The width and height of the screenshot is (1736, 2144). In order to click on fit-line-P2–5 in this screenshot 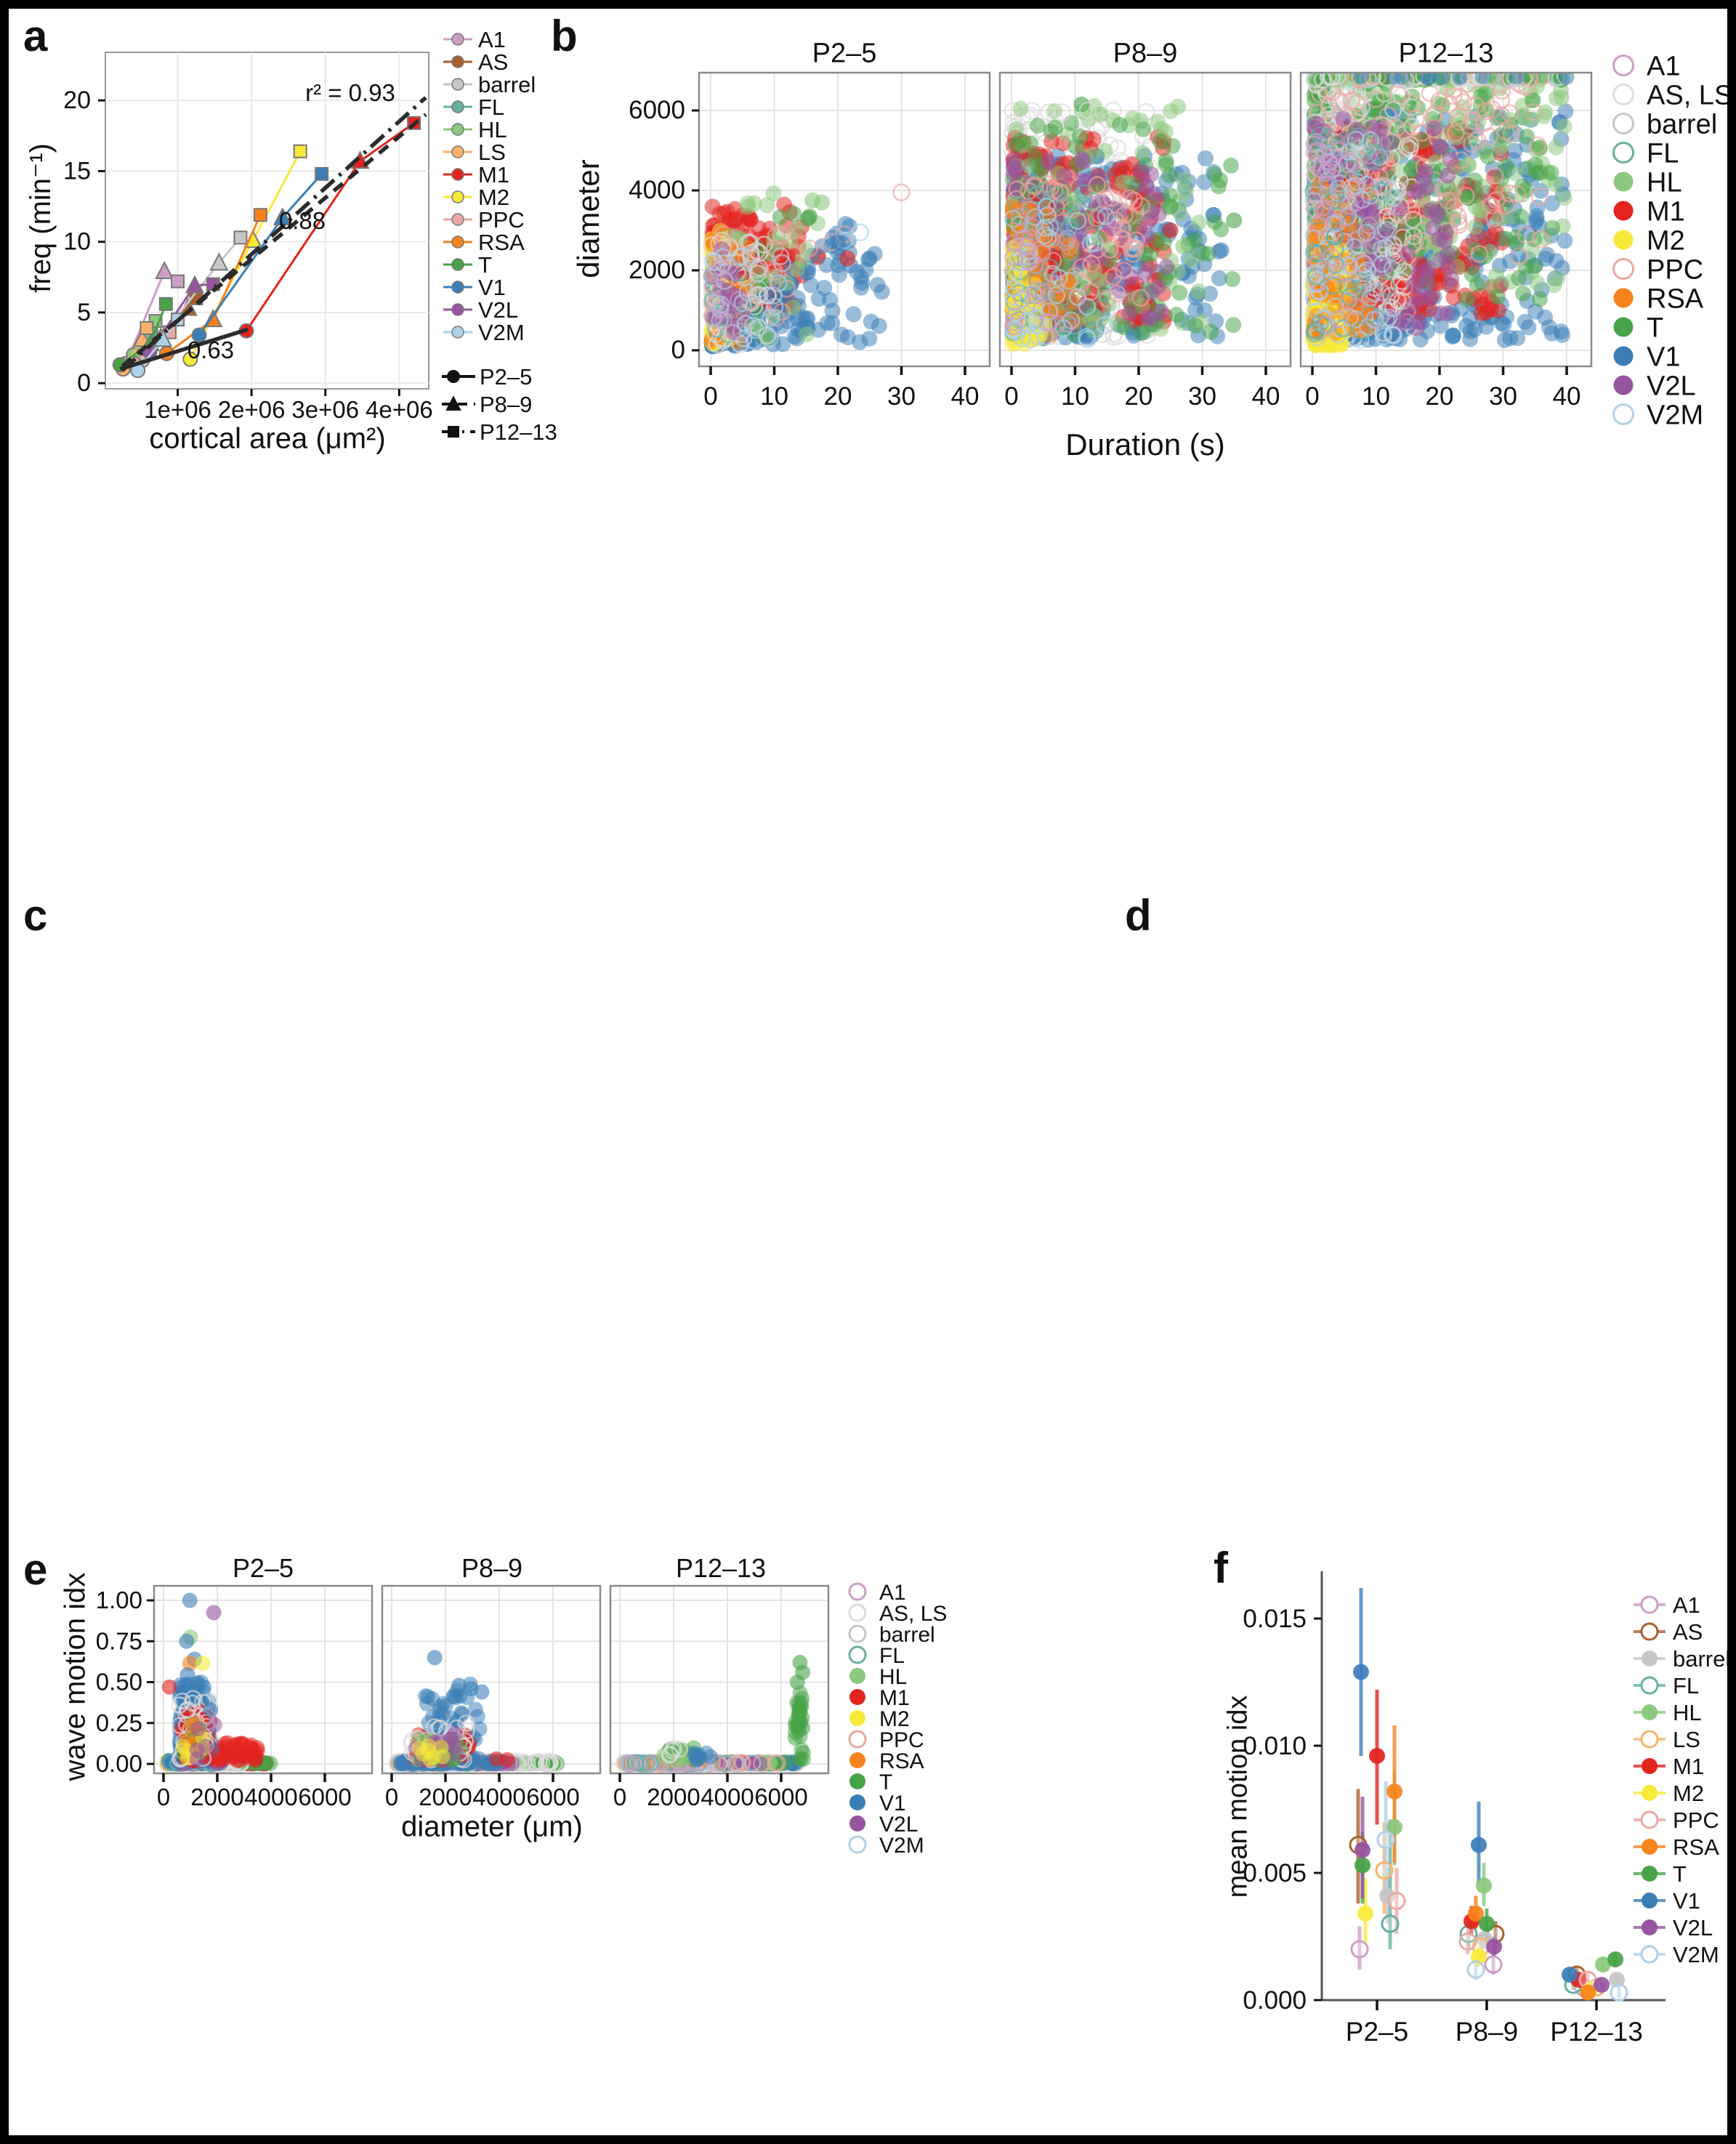, I will do `click(184, 349)`.